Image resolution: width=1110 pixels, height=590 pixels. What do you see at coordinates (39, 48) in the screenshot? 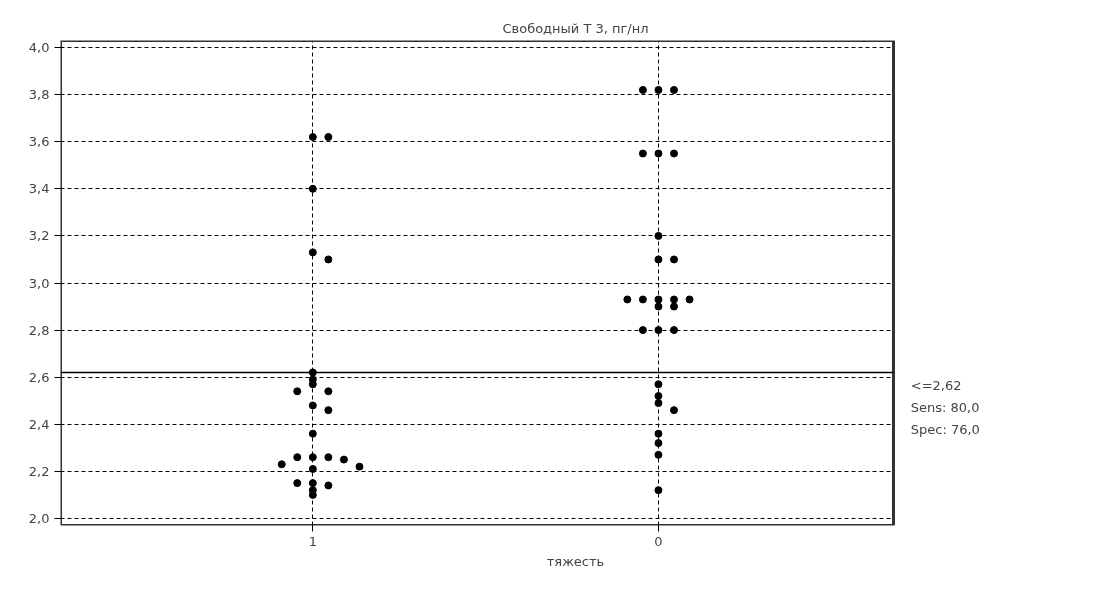
I see `y-tick-label: 4,0` at bounding box center [39, 48].